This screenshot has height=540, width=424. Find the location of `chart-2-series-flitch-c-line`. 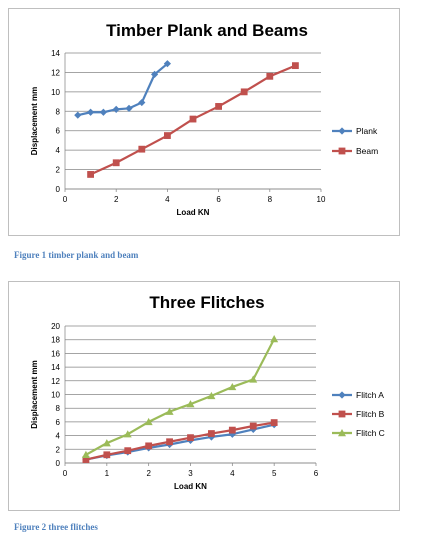

chart-2-series-flitch-c-line is located at coordinates (180, 397).